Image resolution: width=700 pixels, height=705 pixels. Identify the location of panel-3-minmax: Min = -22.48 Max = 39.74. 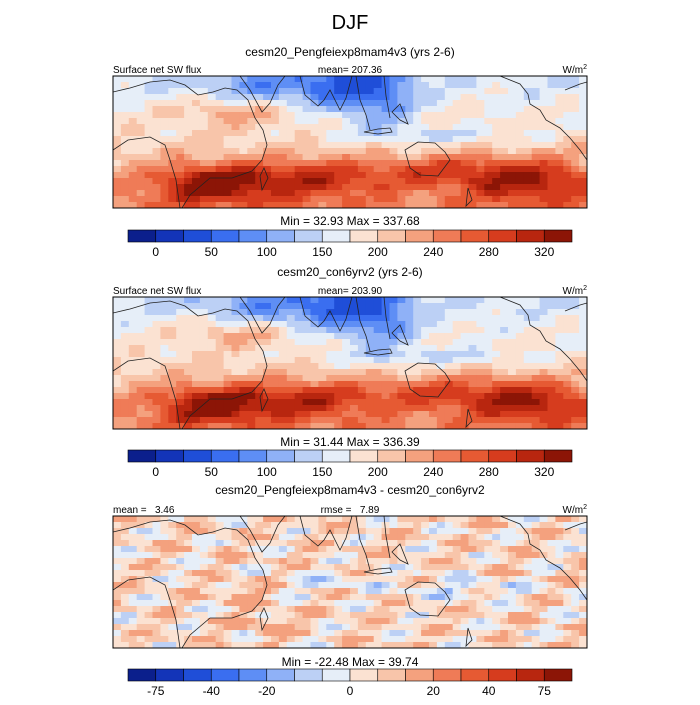
(350, 662).